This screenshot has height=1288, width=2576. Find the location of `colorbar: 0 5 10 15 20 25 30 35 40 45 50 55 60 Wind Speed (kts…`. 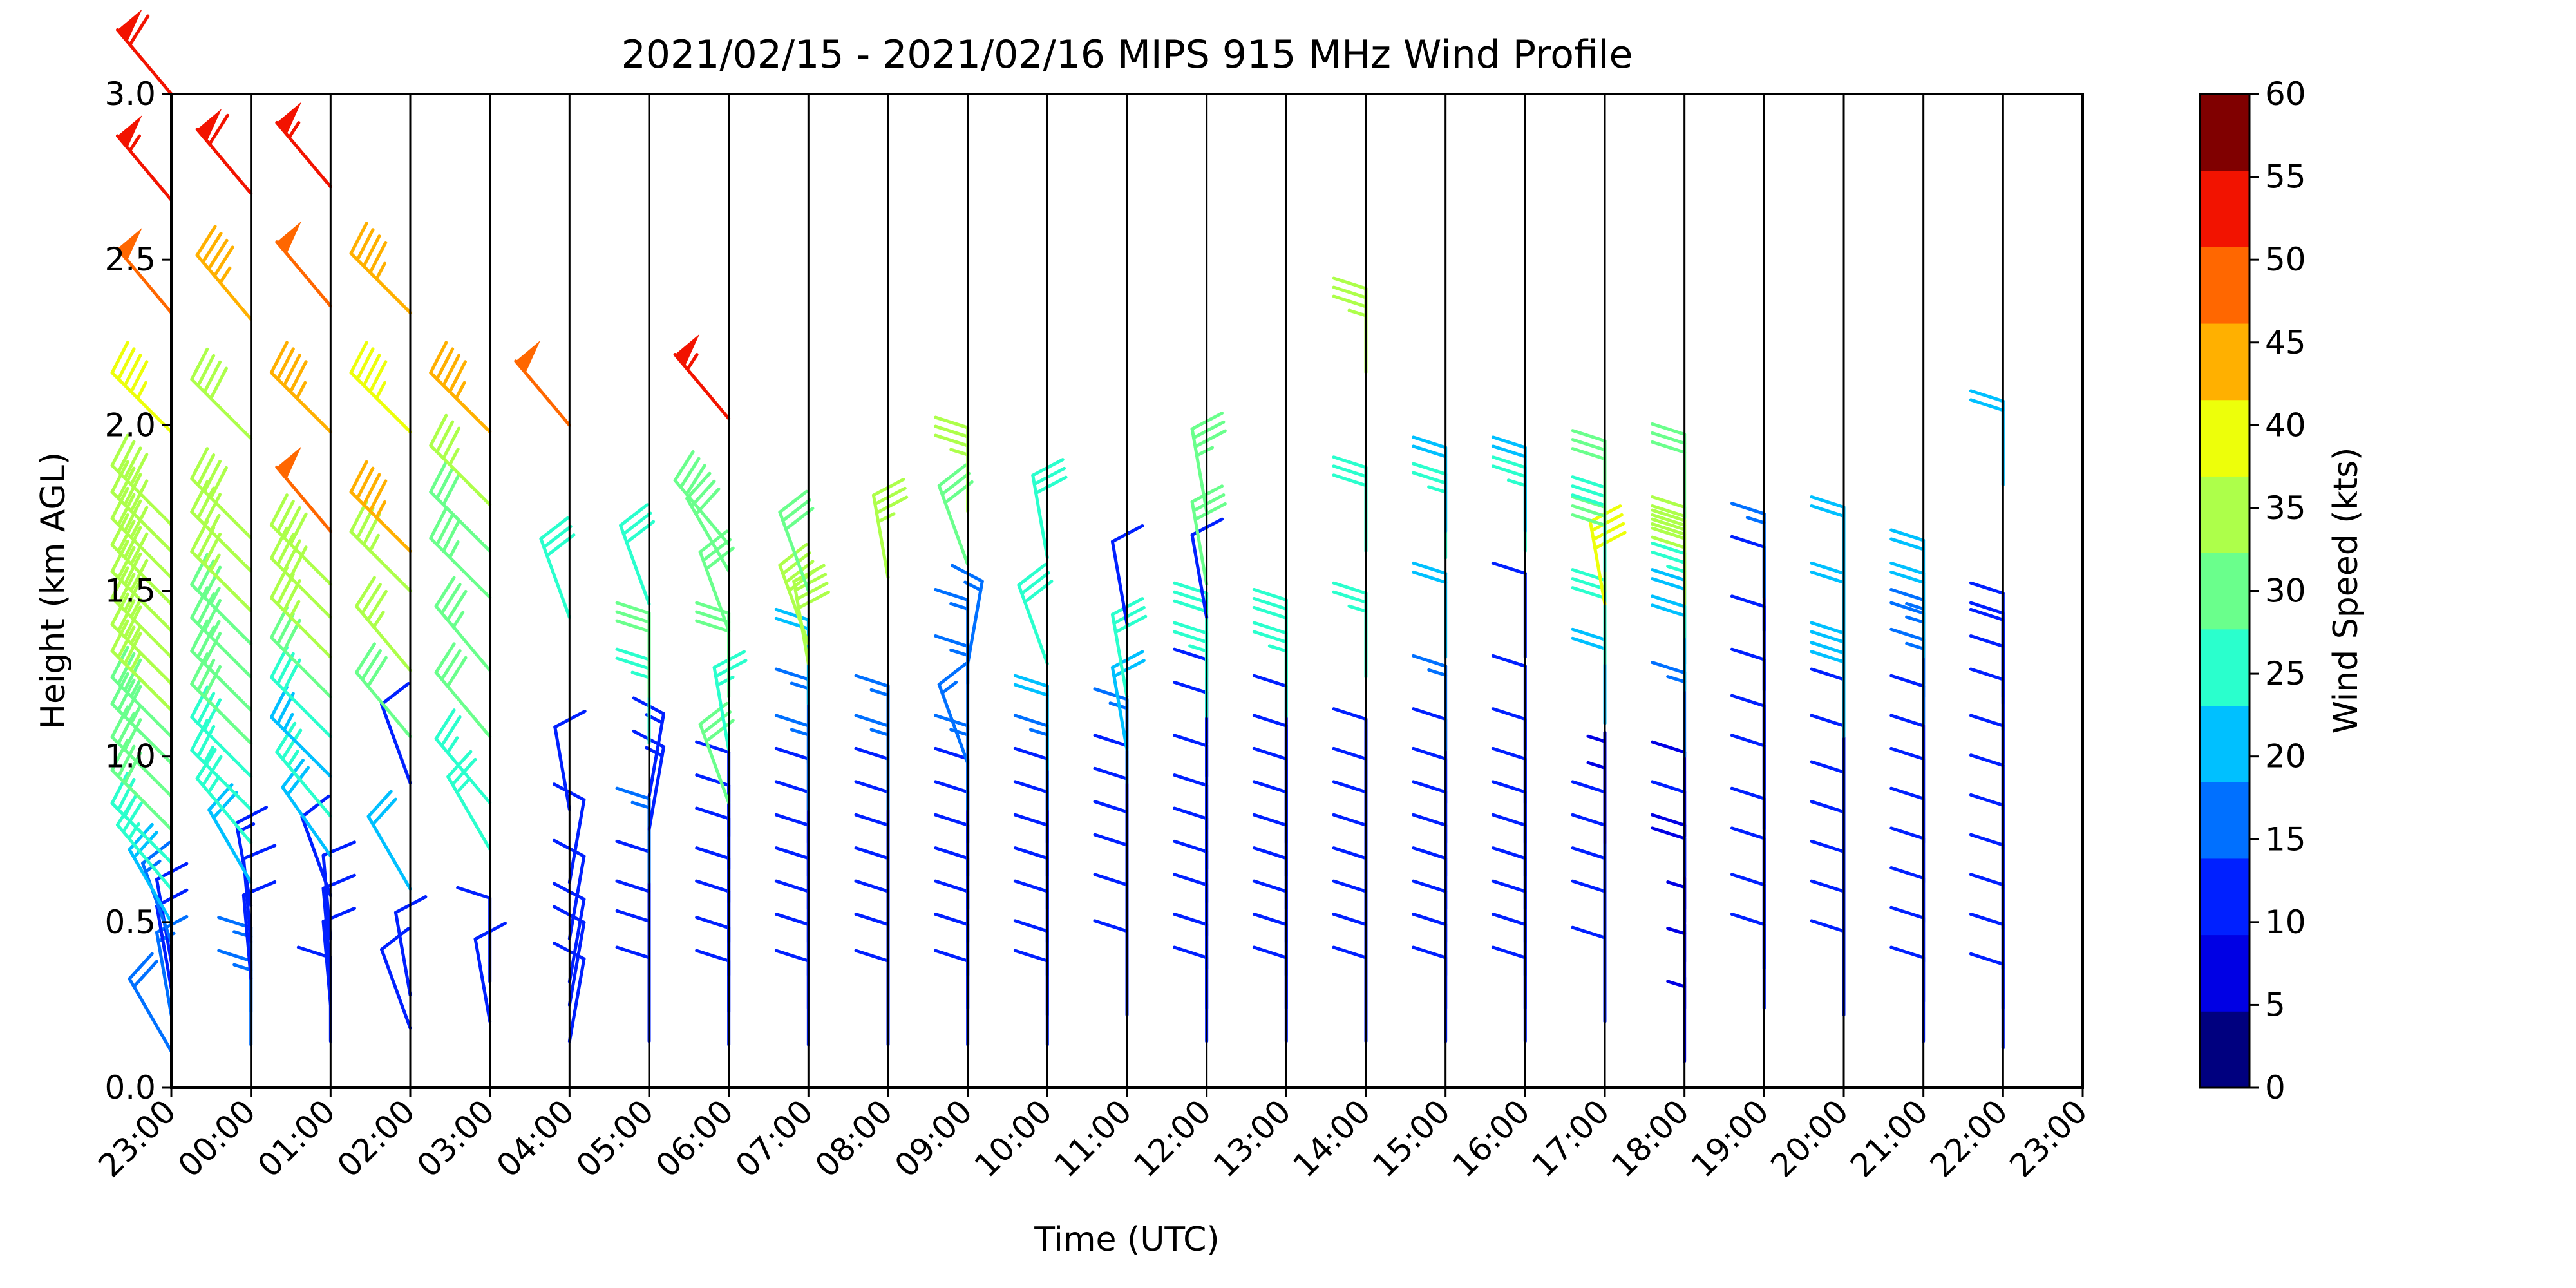

colorbar: 0 5 10 15 20 25 30 35 40 45 50 55 60 Wind Speed (kts… is located at coordinates (2282, 590).